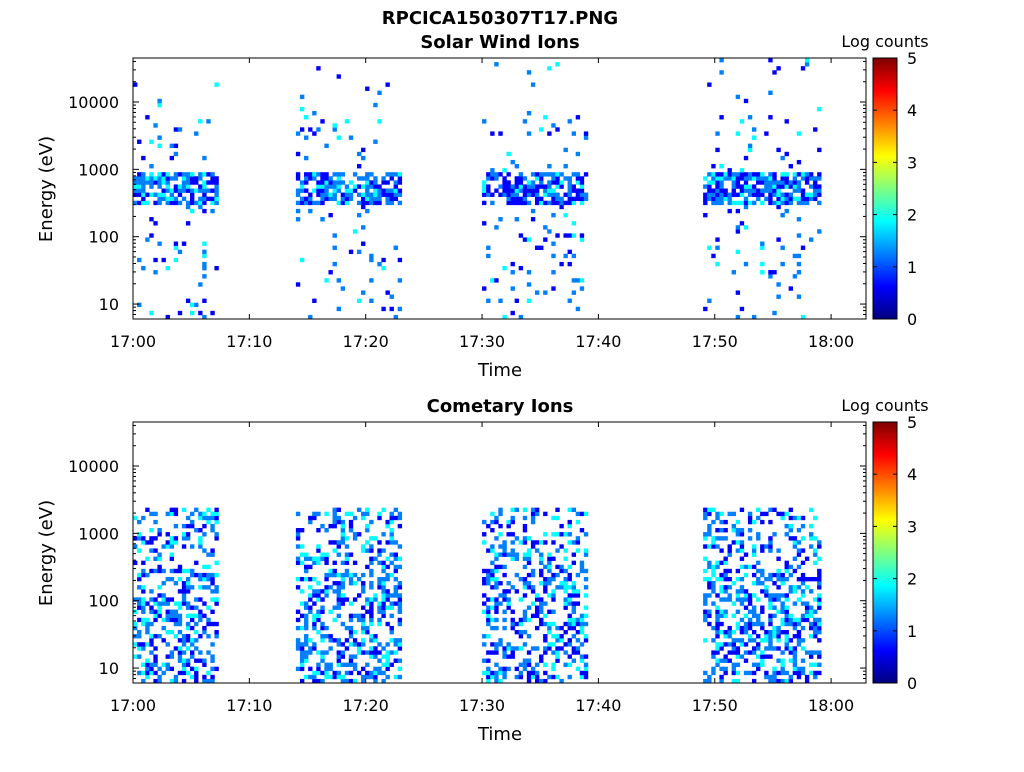 This screenshot has width=1024, height=772. Describe the element at coordinates (912, 215) in the screenshot. I see `colorbar-tick-label: 2` at that location.